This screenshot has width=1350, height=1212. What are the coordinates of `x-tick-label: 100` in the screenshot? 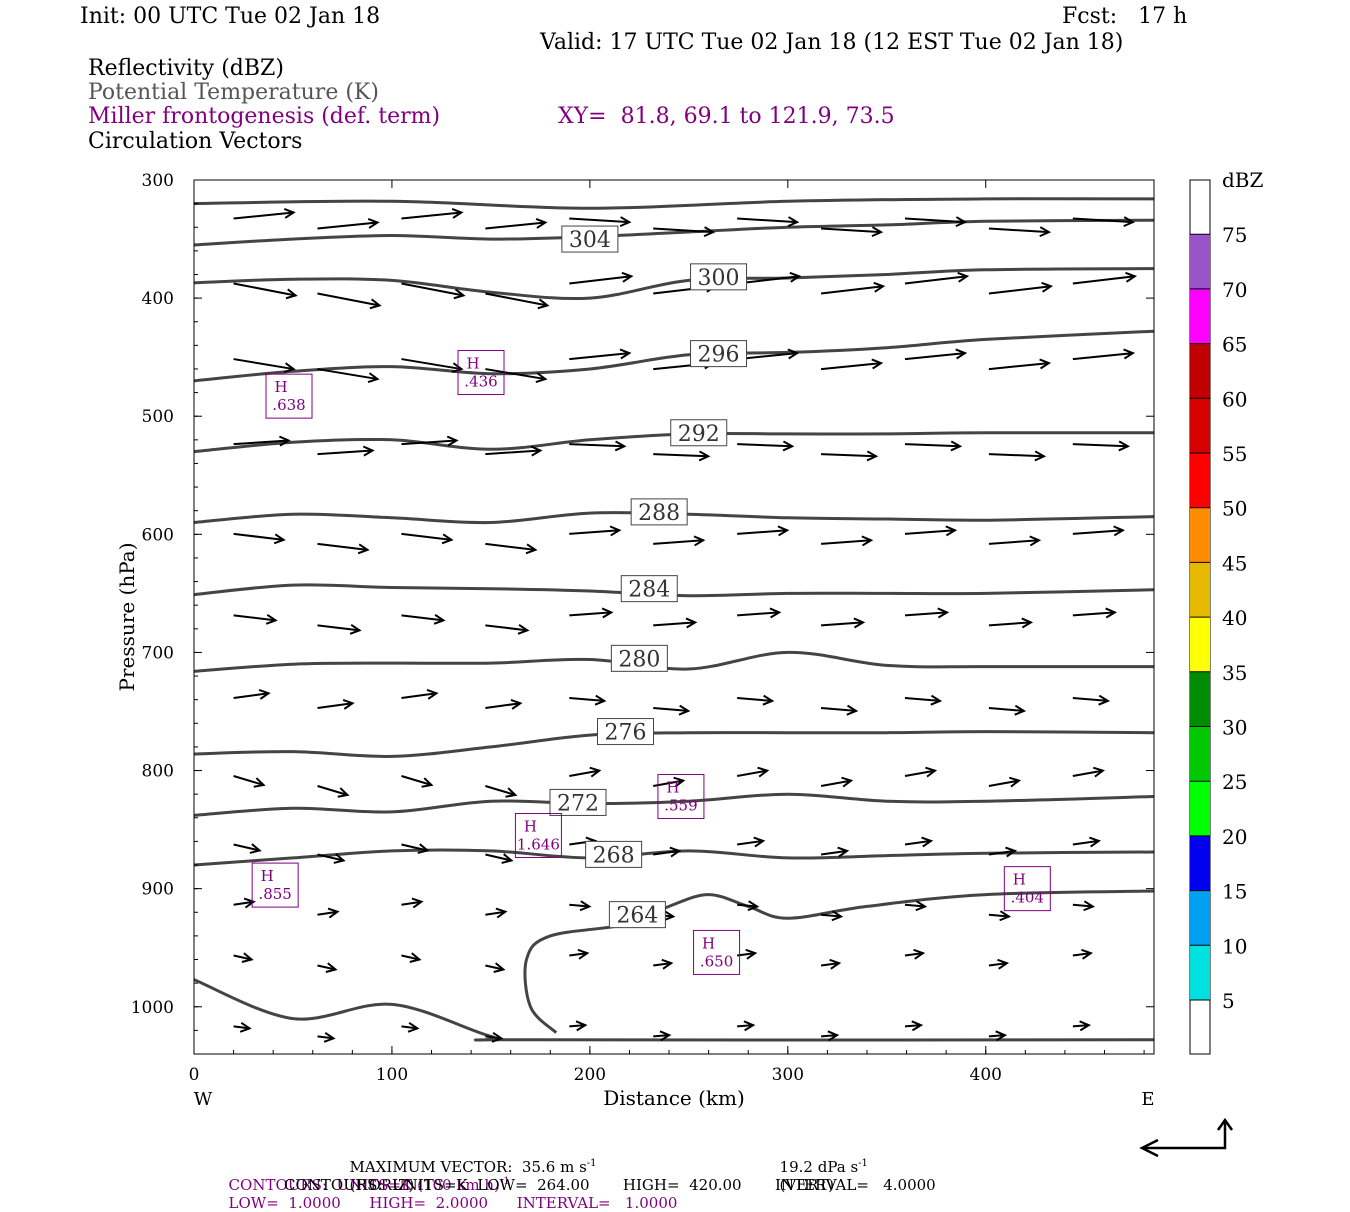 It's located at (392, 1075).